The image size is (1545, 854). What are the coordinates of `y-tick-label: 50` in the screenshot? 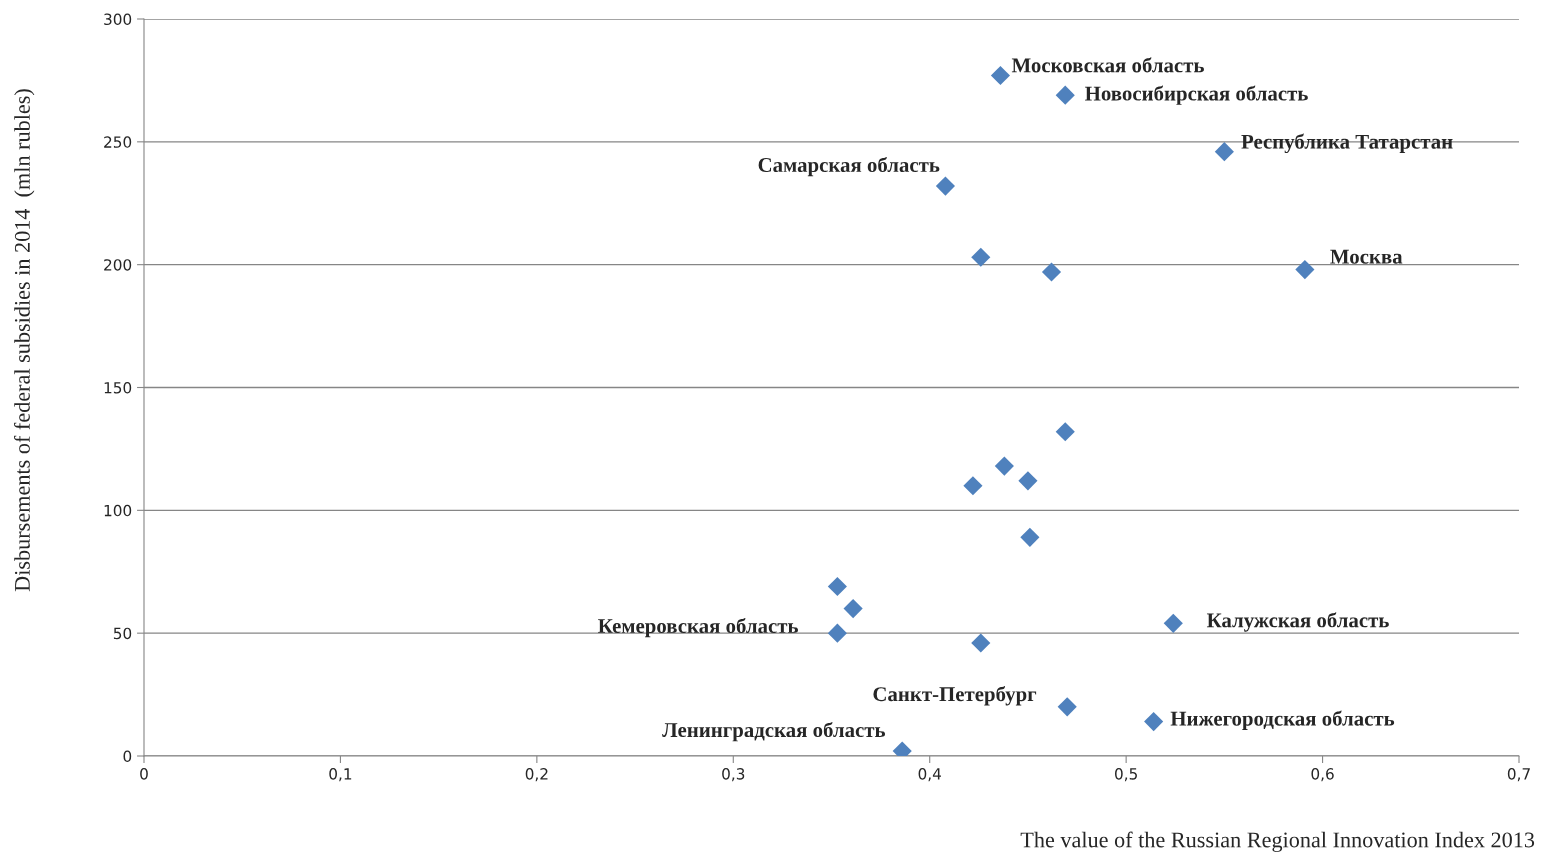 It's located at (122, 633).